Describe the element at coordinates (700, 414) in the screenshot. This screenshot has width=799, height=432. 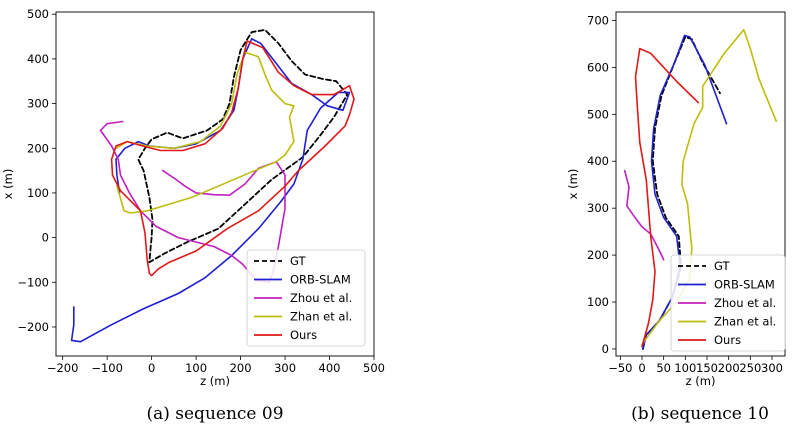
I see `chart-caption: (b) sequence 10` at that location.